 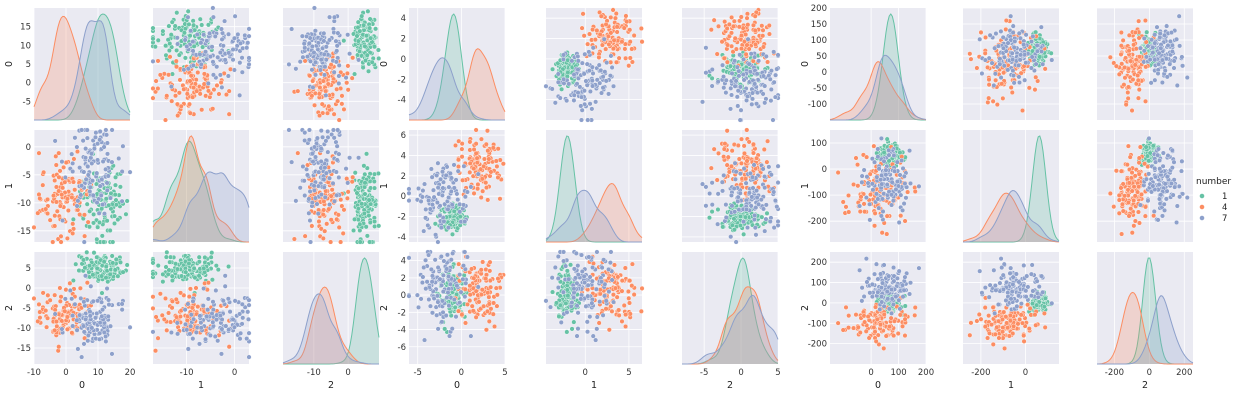 What do you see at coordinates (417, 373) in the screenshot?
I see `xtick-label: -5` at bounding box center [417, 373].